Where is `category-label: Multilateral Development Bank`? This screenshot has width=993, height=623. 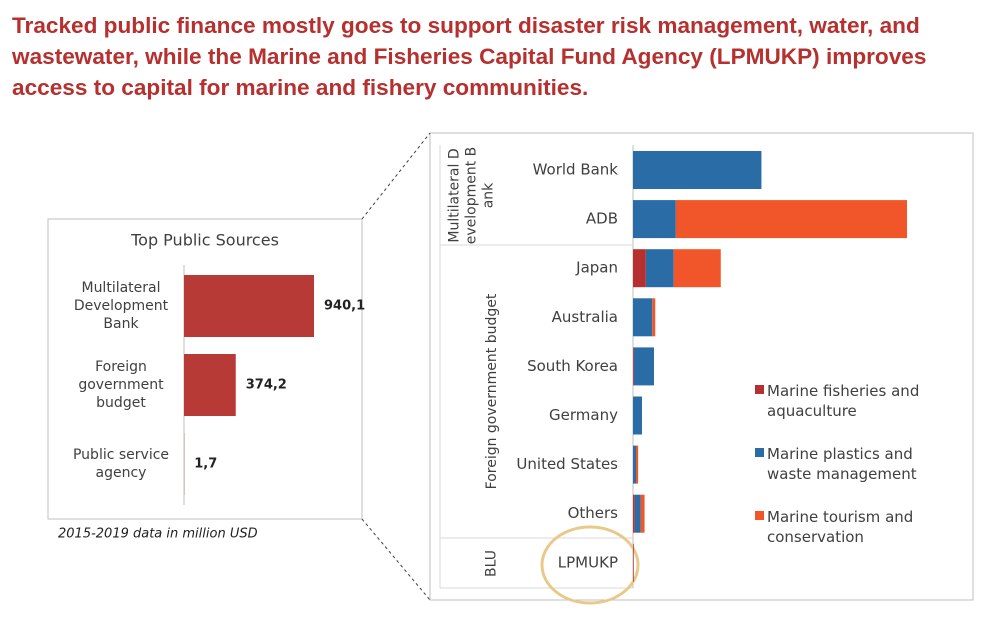 category-label: Multilateral Development Bank is located at coordinates (121, 306).